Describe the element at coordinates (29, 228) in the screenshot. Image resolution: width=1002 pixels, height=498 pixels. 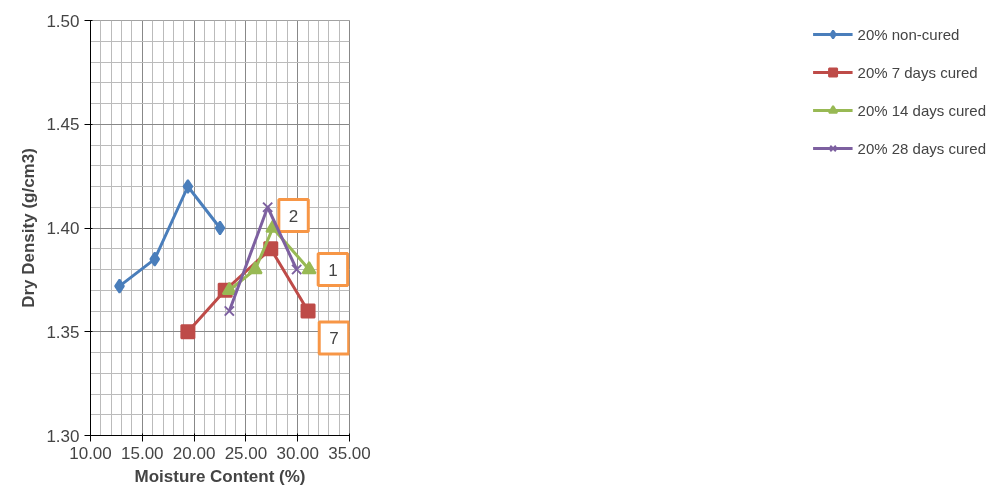
I see `y-axis-title: Dry Density (g/cm3)` at that location.